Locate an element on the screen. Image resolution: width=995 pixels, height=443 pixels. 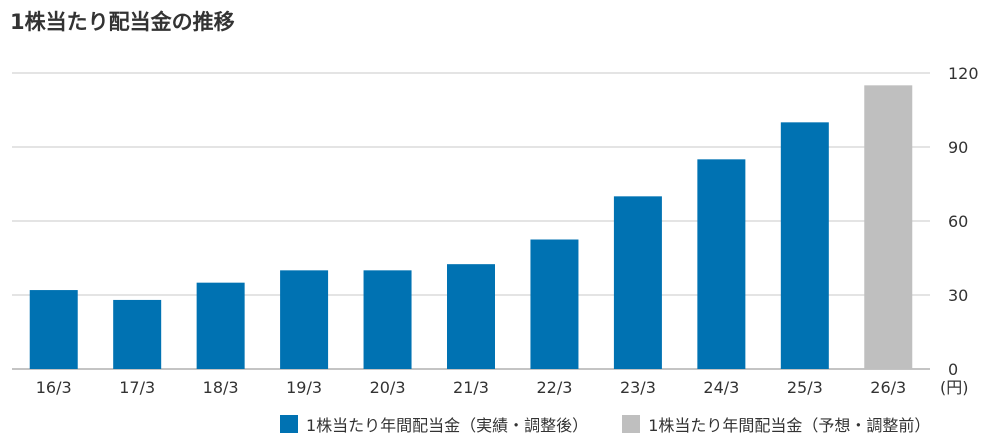
legend-item-actual: 1株当たり年間配当金（実績・調整後） is located at coordinates (434, 424).